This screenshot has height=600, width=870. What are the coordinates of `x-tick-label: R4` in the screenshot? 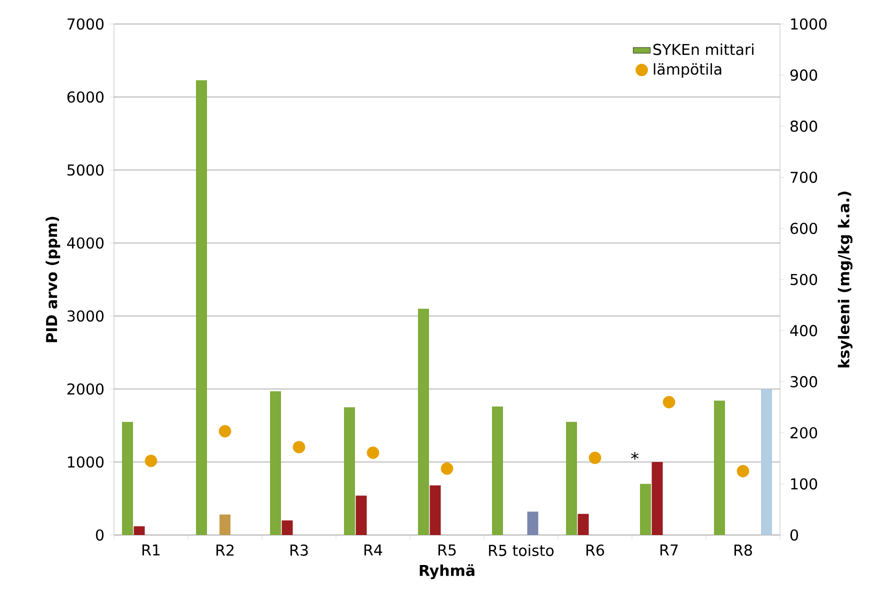 It's located at (373, 550).